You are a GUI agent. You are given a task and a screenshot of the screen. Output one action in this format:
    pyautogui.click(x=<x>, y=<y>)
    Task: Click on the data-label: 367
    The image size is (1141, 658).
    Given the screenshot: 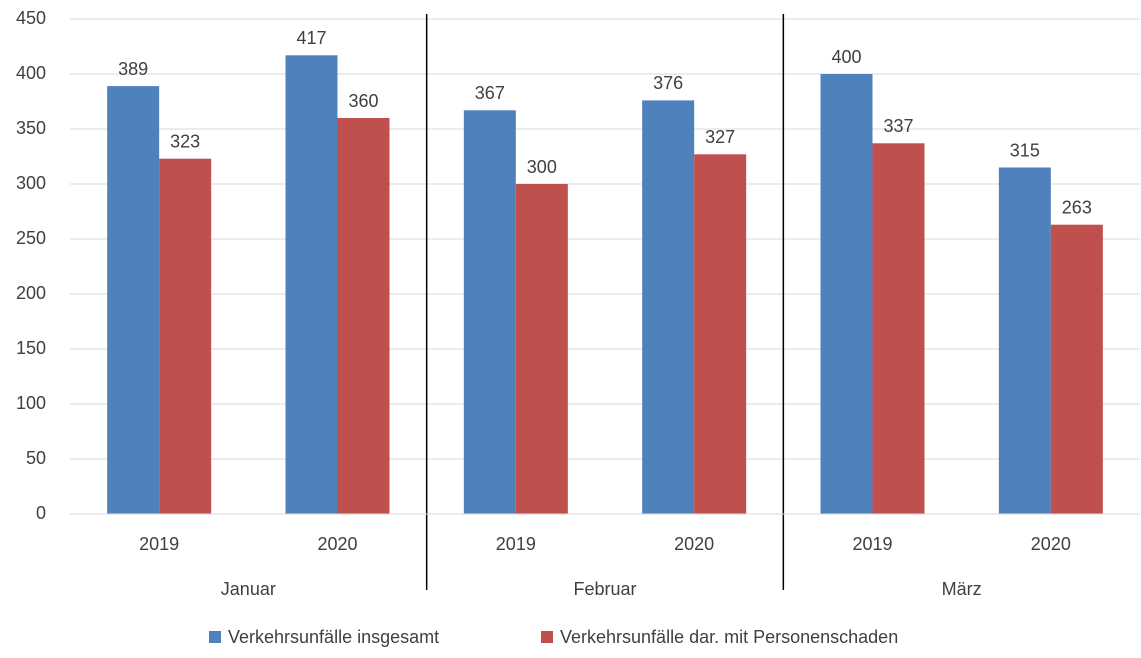 What is the action you would take?
    pyautogui.click(x=490, y=93)
    